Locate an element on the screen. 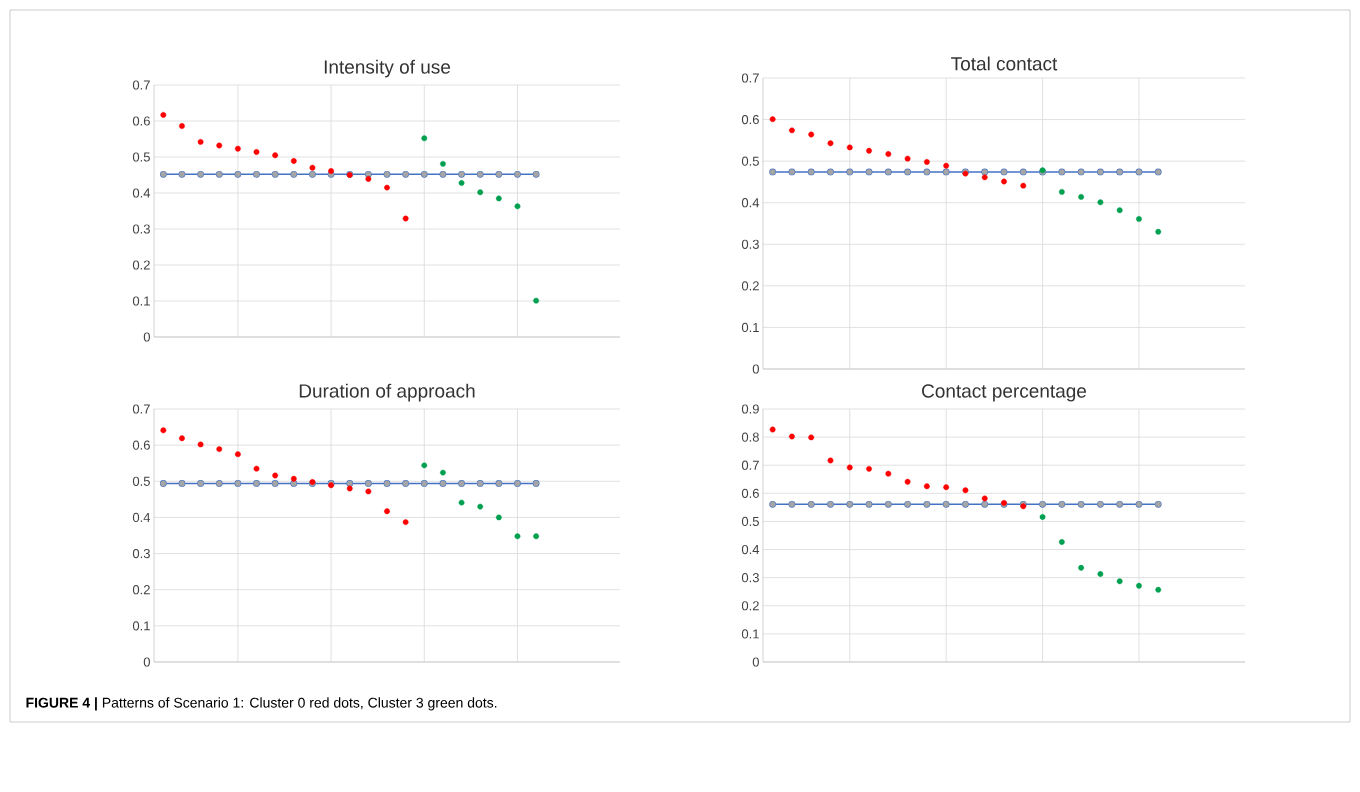 This screenshot has width=1360, height=792. chart-title: Intensity of use is located at coordinates (387, 68).